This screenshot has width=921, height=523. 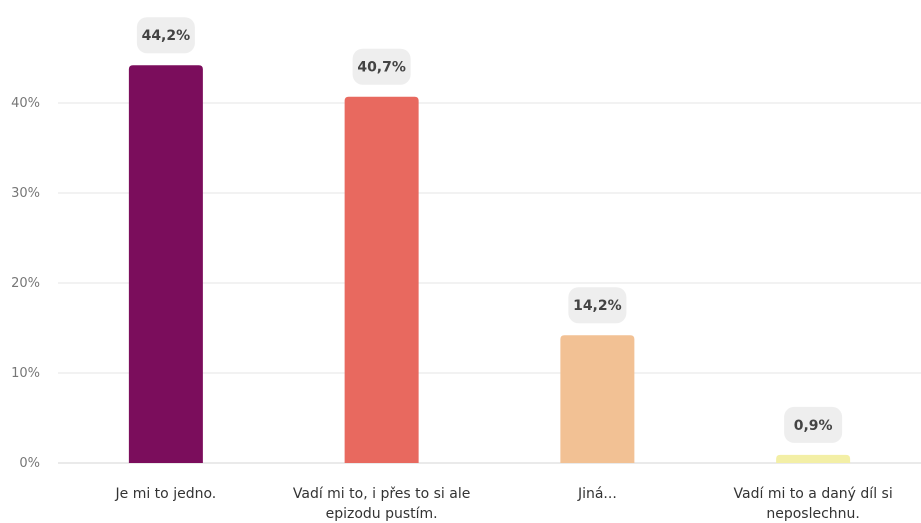 What do you see at coordinates (381, 494) in the screenshot?
I see `x-category-label: Vadí mi to, i přes to si ale` at bounding box center [381, 494].